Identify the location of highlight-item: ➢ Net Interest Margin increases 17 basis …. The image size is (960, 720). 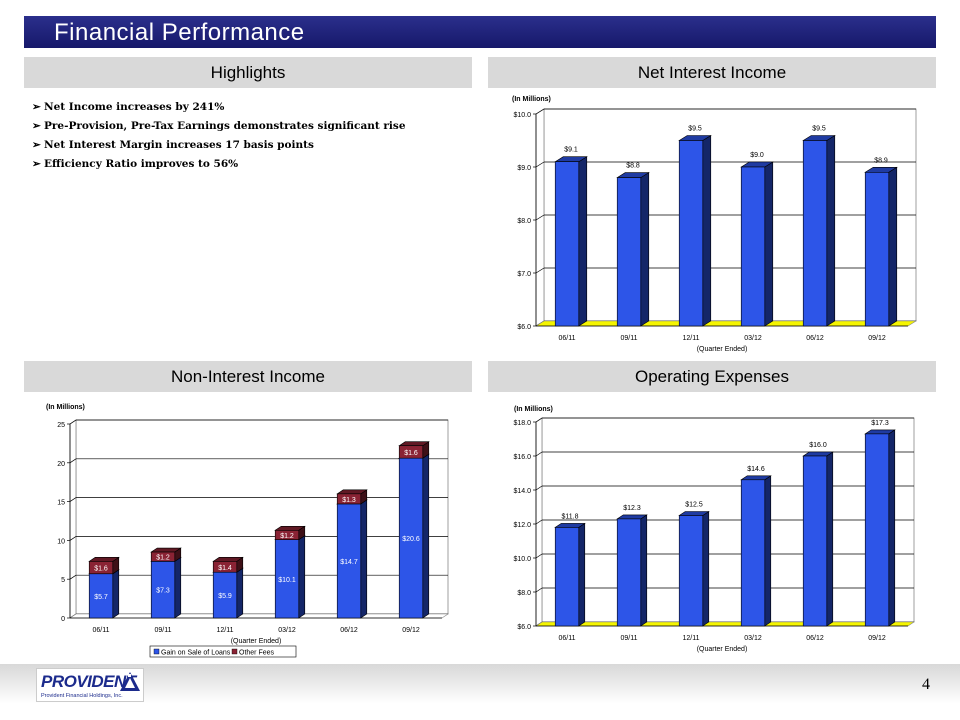
(252, 147).